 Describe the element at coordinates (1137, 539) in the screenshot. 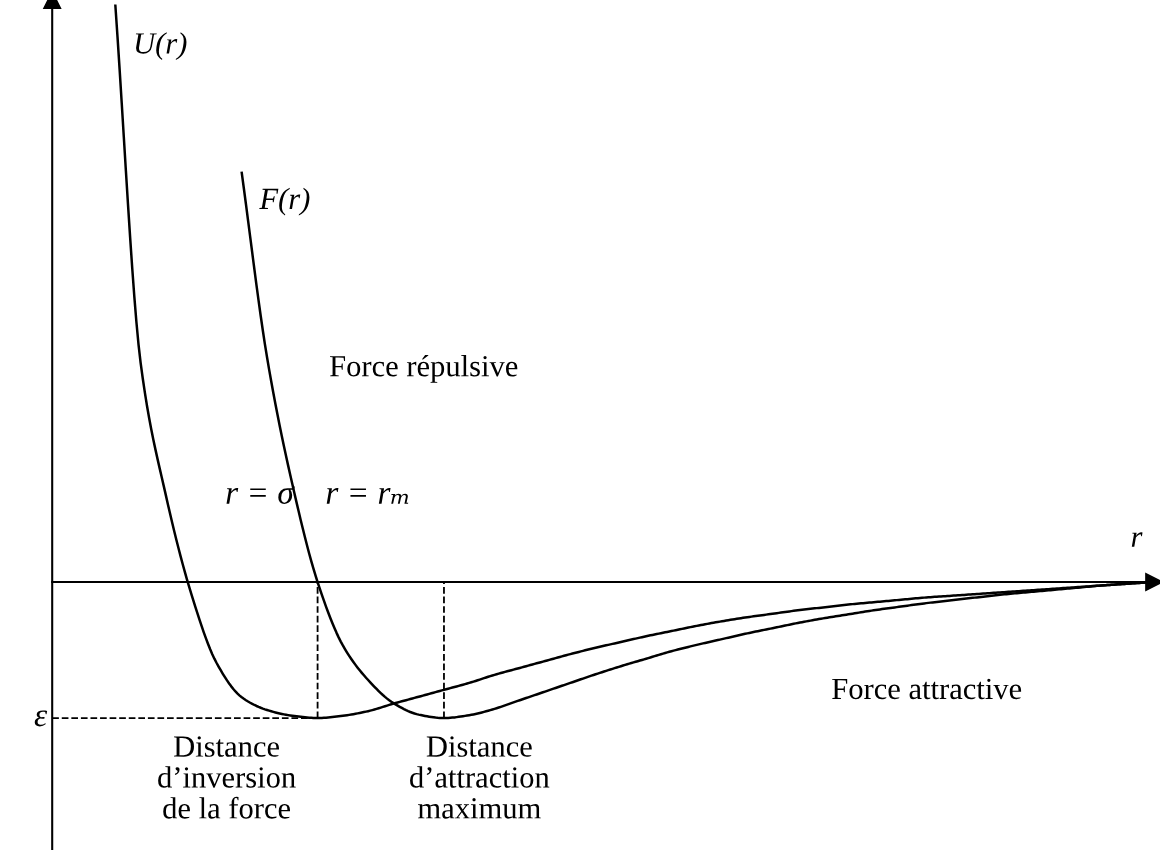

I see `x-axis-title: r` at that location.